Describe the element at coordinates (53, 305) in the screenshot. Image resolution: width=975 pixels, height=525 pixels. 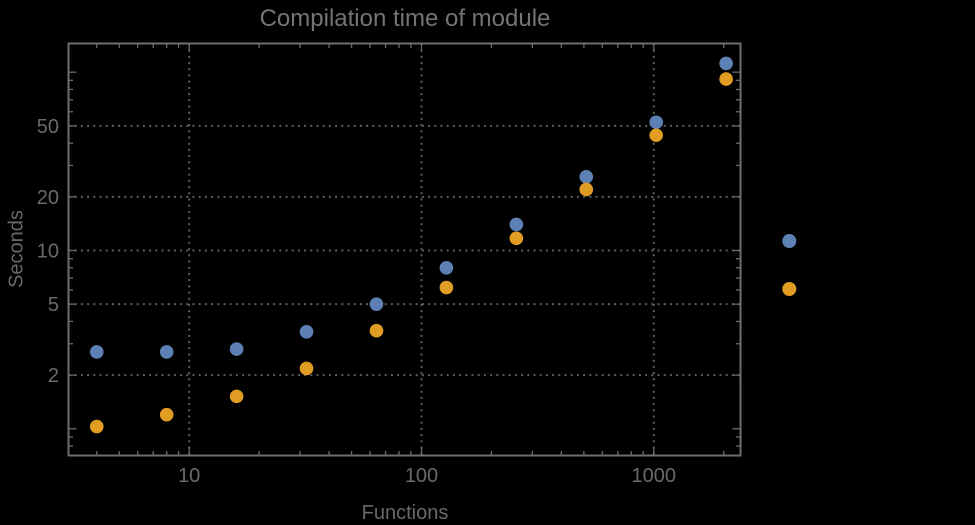
I see `y-tick-label: 5` at that location.